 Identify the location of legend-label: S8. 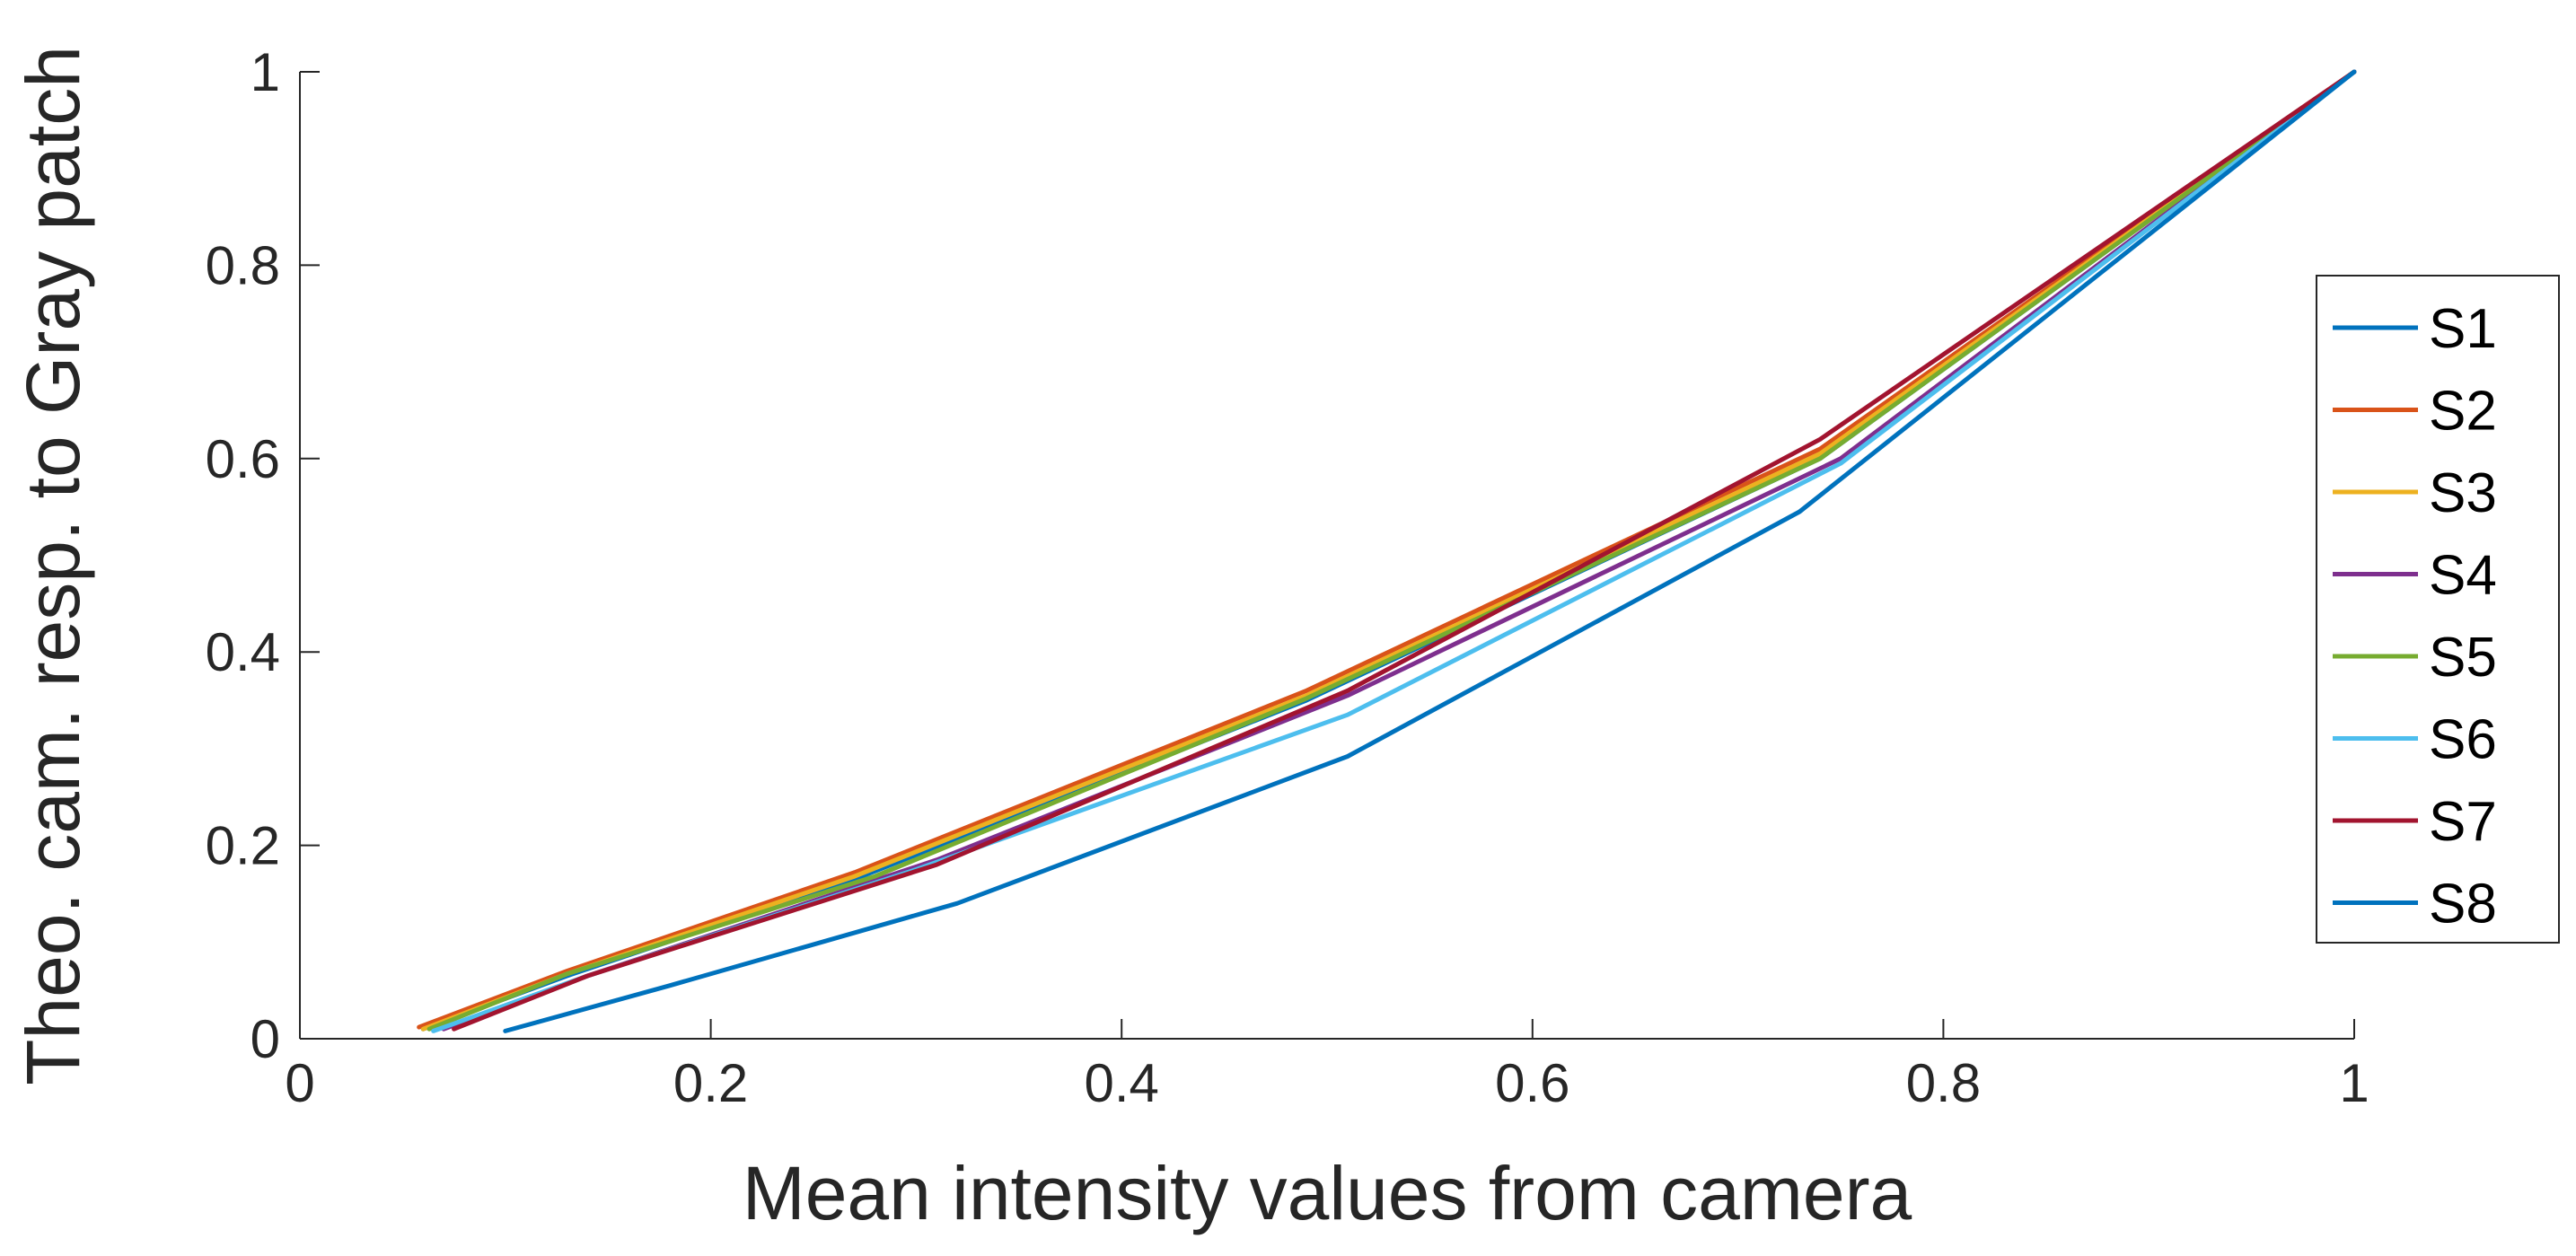
(2463, 905).